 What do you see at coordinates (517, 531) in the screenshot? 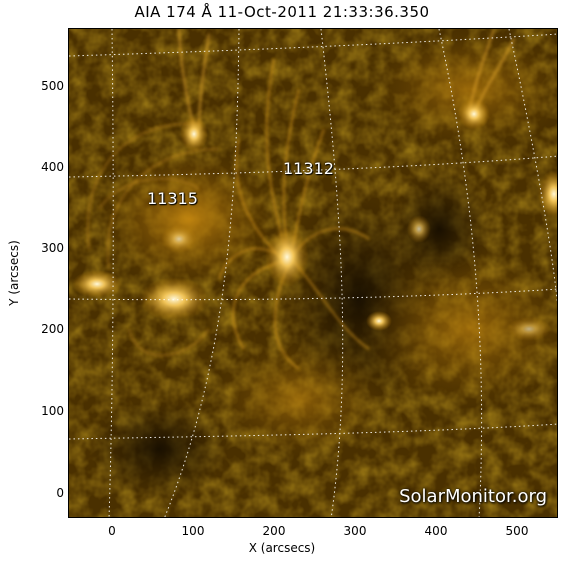
I see `x-tick-label: 500` at bounding box center [517, 531].